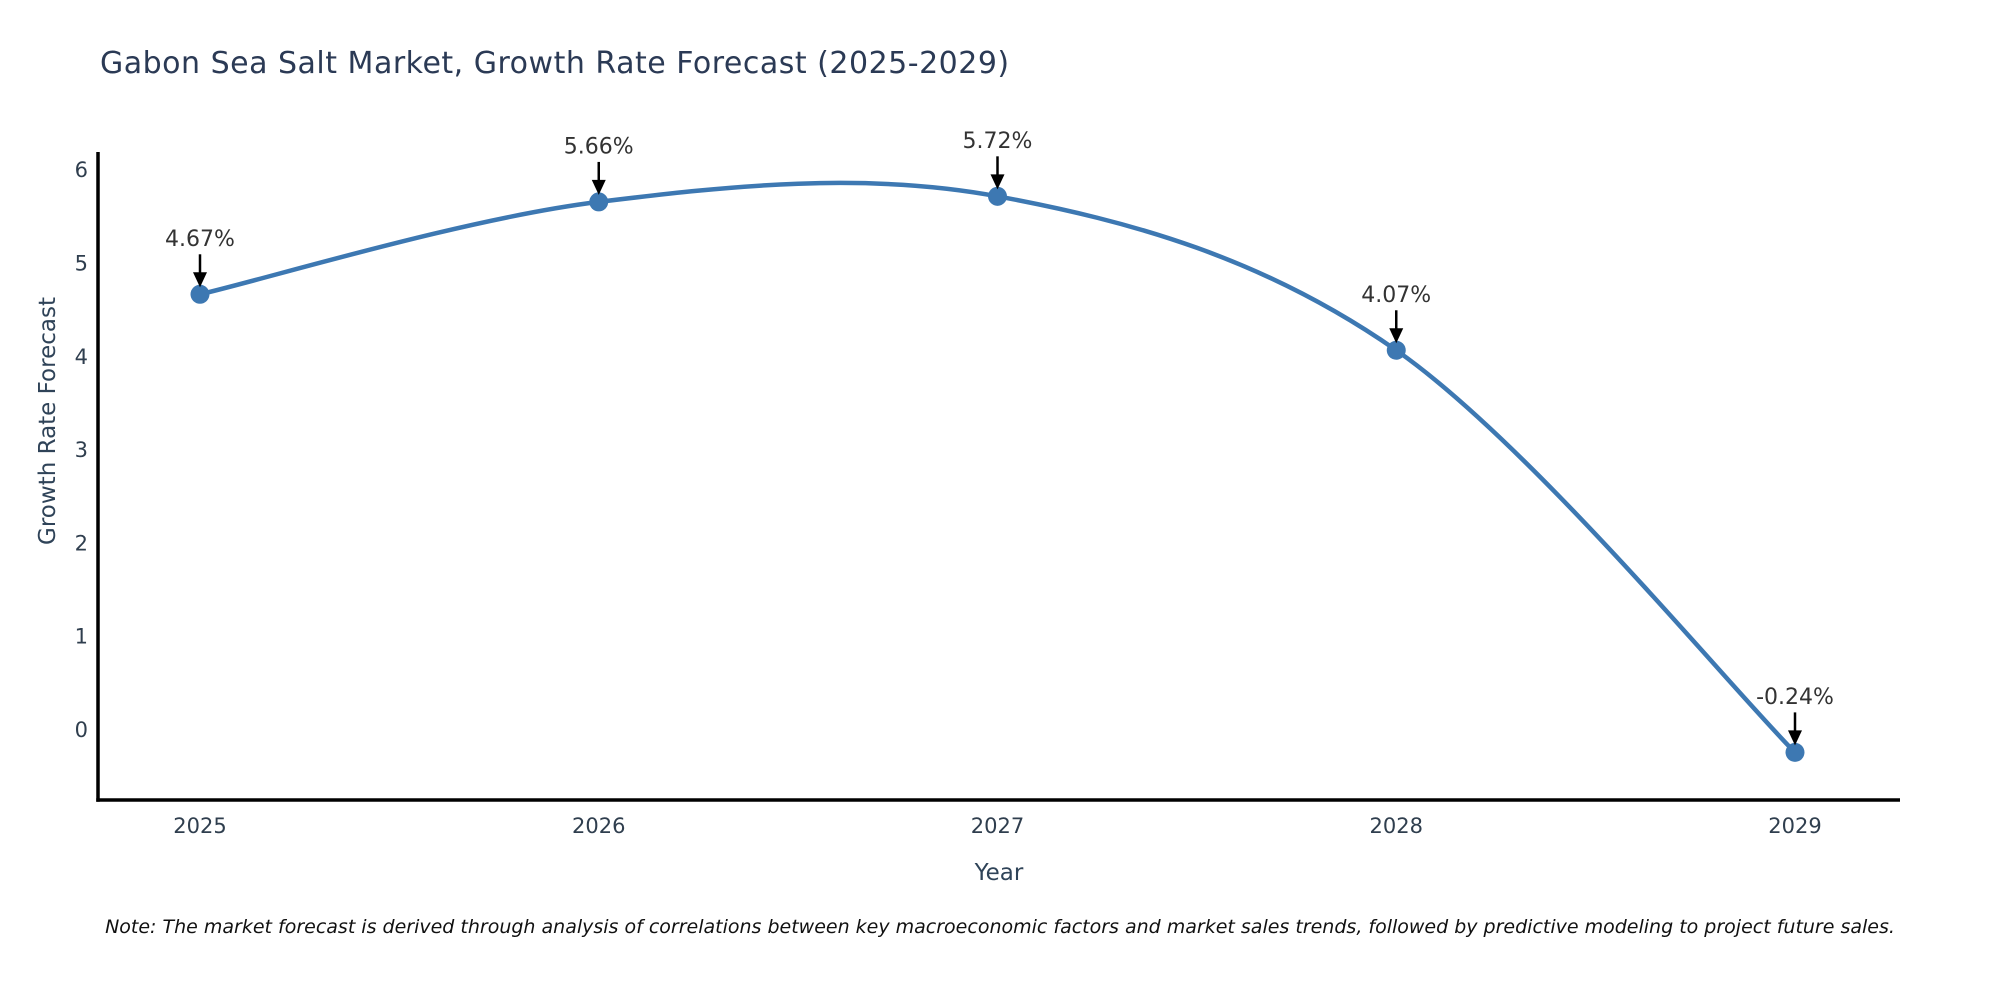  I want to click on y-axis-title: Growth Rate Forecast, so click(48, 421).